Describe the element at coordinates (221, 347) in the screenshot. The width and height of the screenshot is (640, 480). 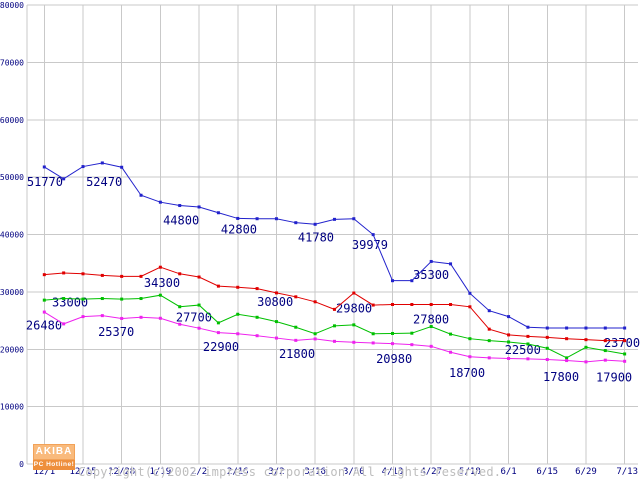
I see `annotation-22900: 22900` at that location.